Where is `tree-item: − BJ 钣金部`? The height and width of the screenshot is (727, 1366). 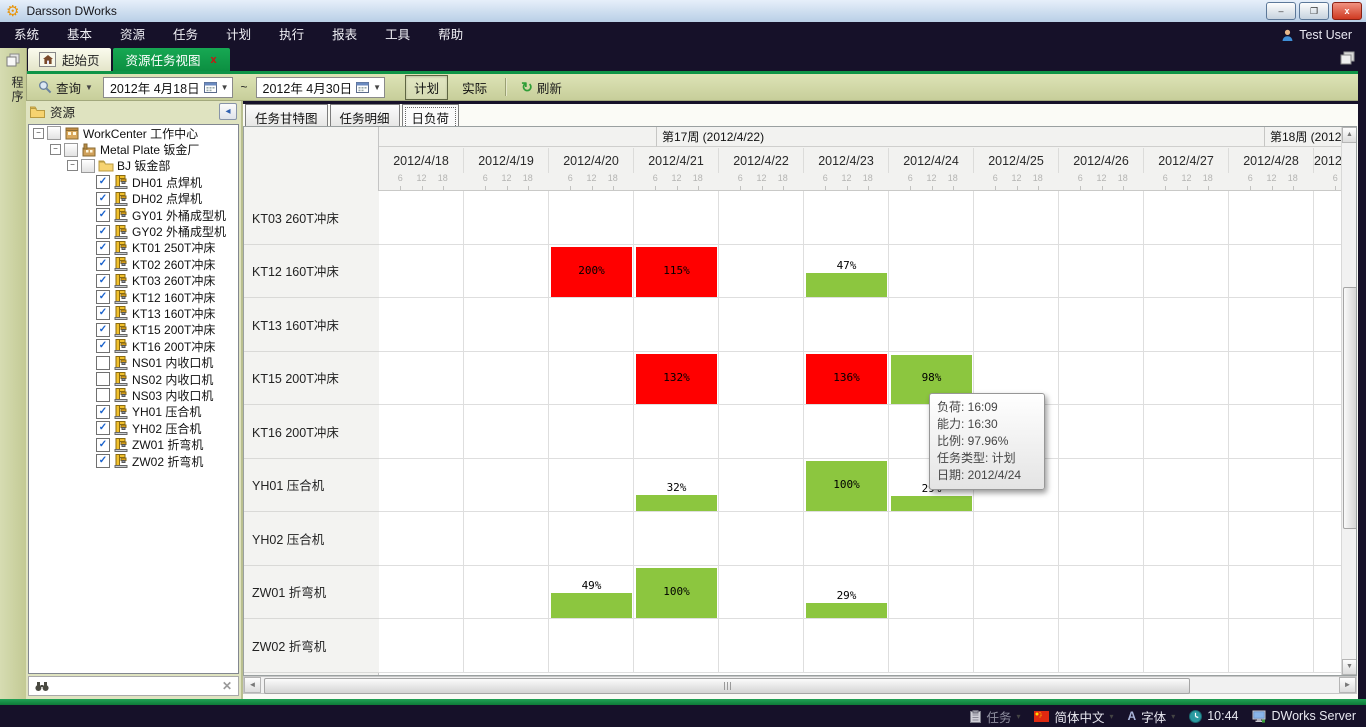 tree-item: − BJ 钣金部 is located at coordinates (133, 166).